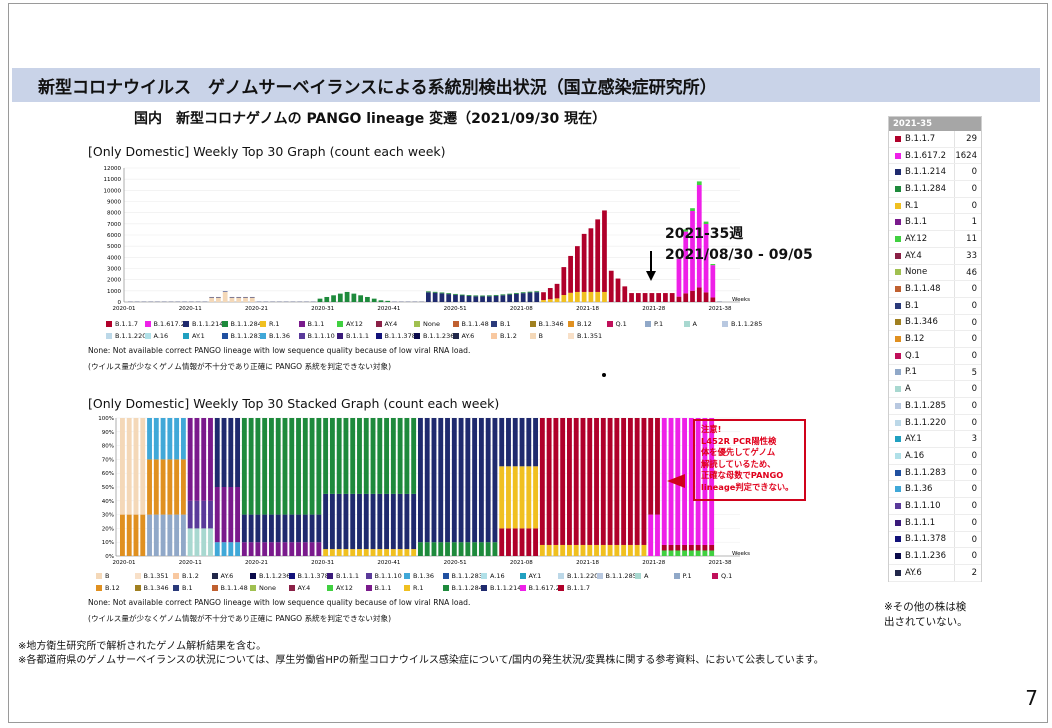  I want to click on legend-item: B.1.1.236, so click(434, 336).